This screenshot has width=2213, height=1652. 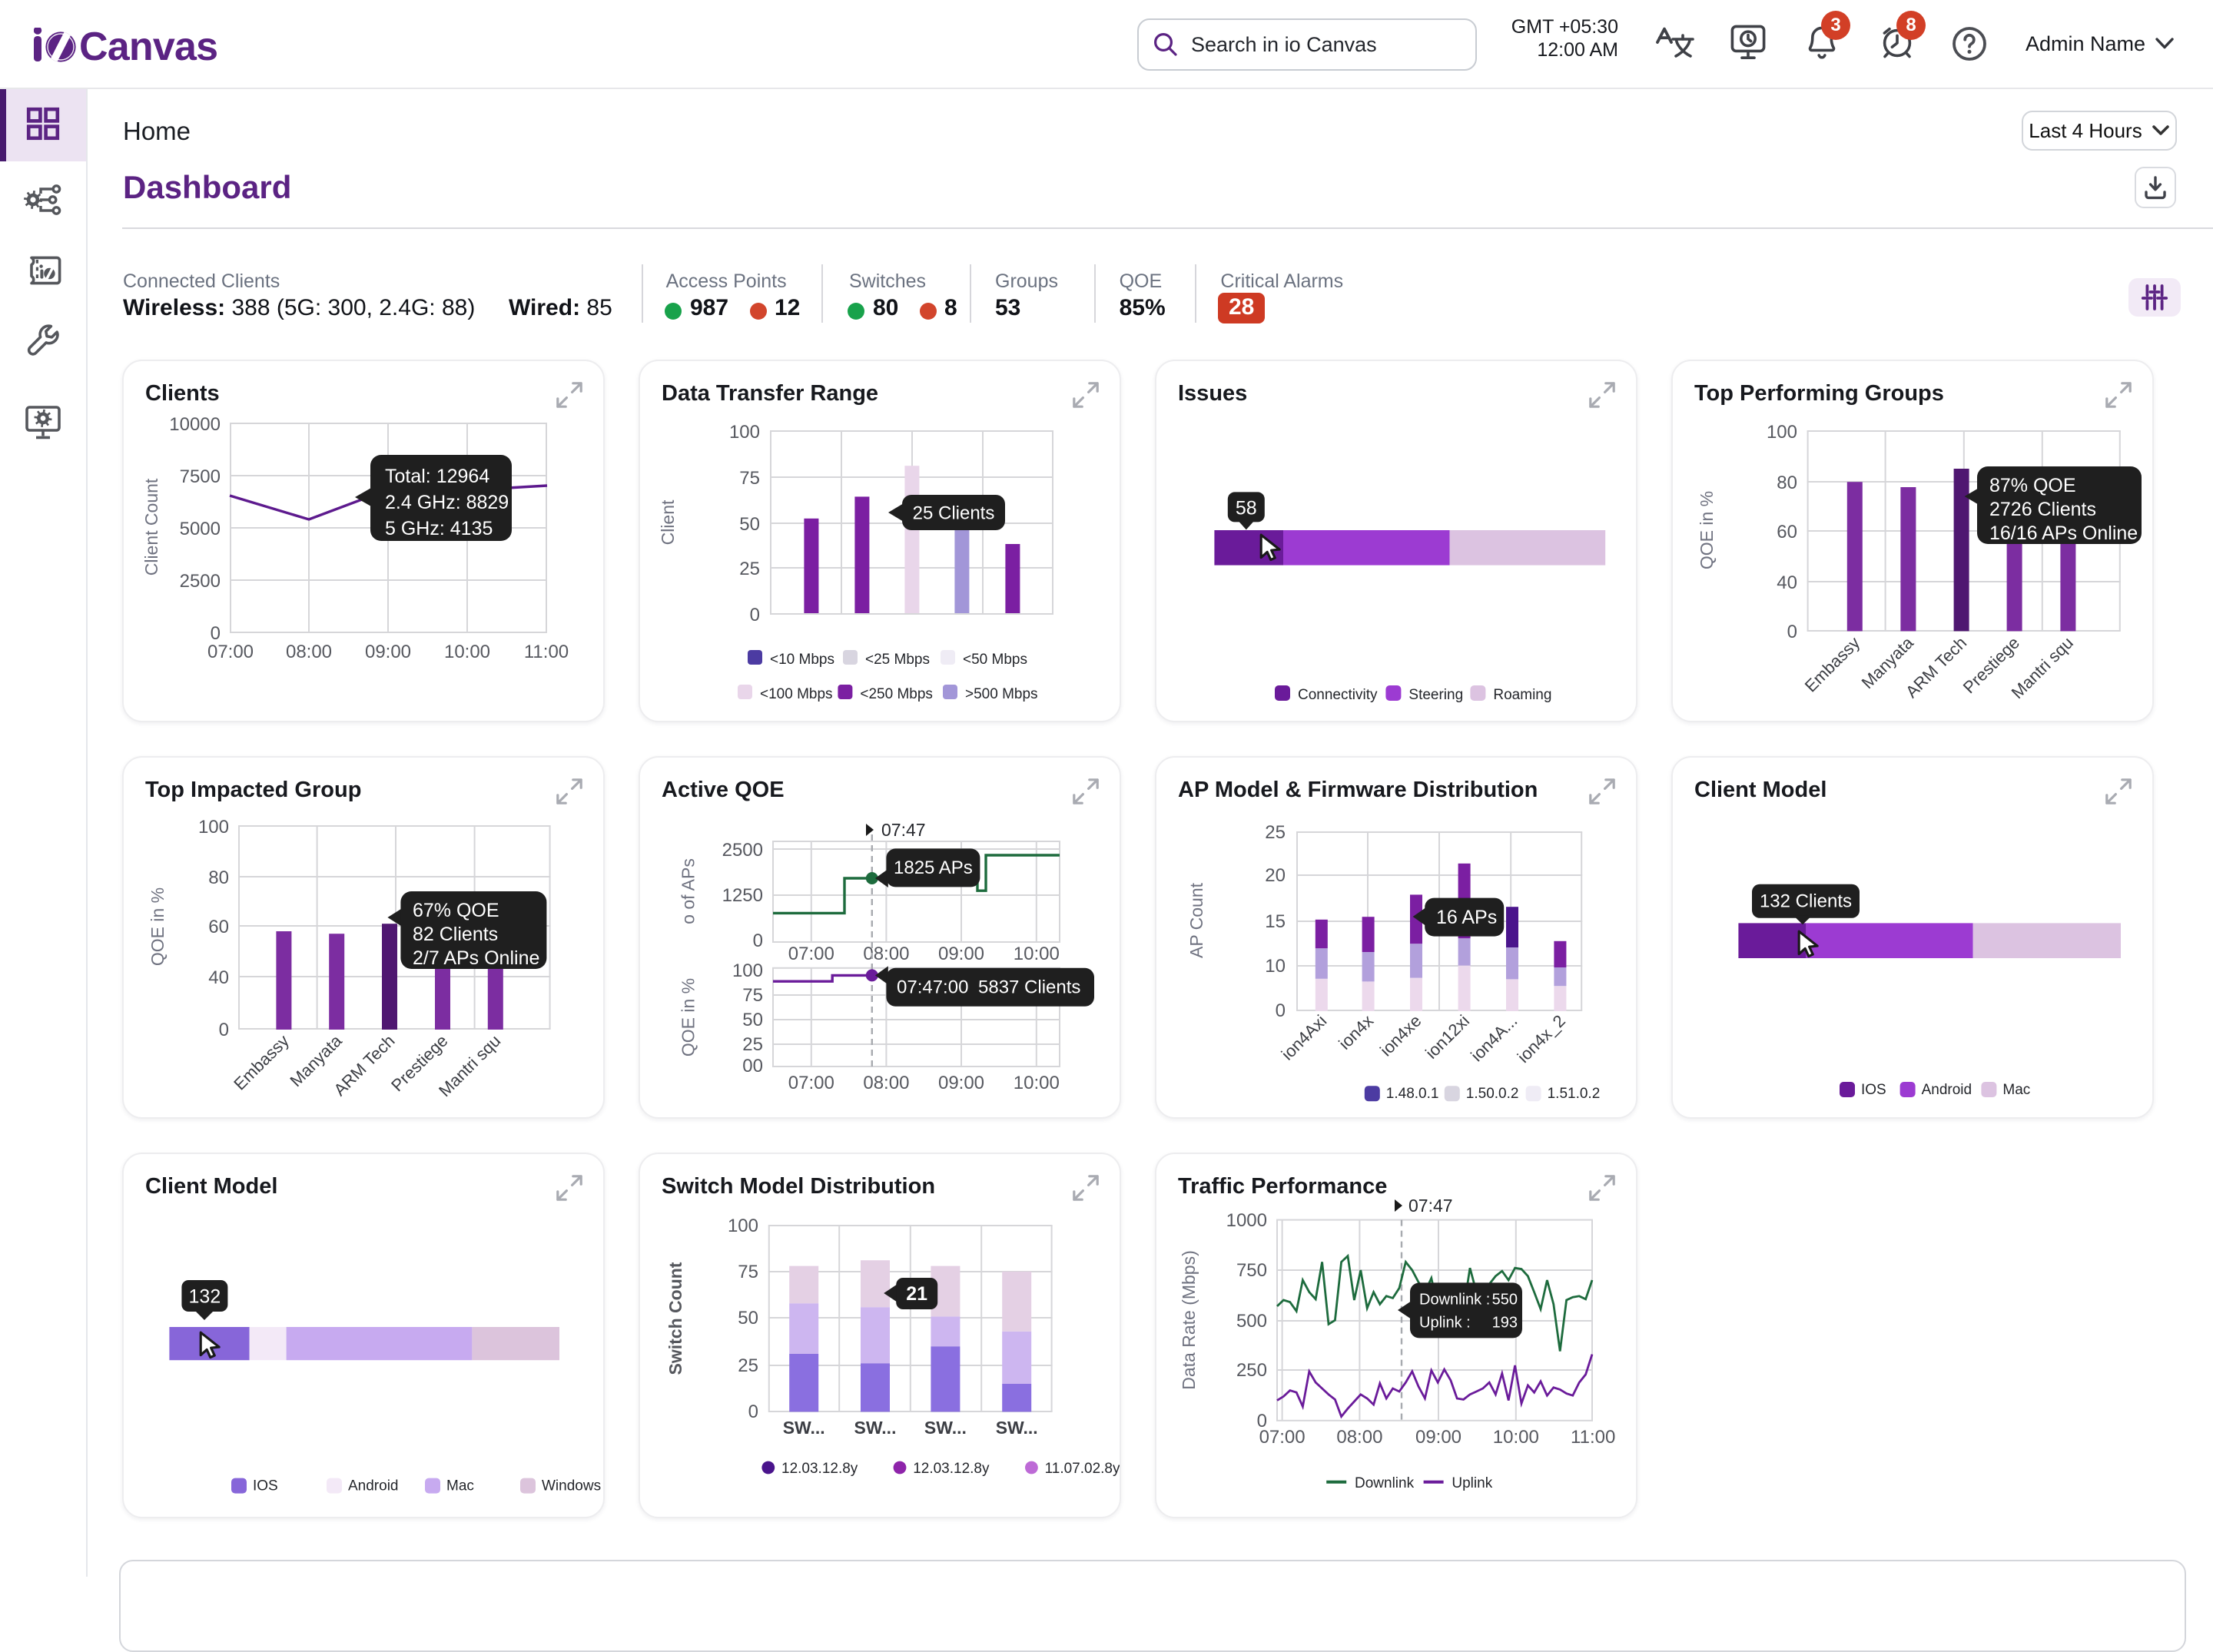 What do you see at coordinates (796, 694) in the screenshot?
I see `svg-text: <100 Mbps` at bounding box center [796, 694].